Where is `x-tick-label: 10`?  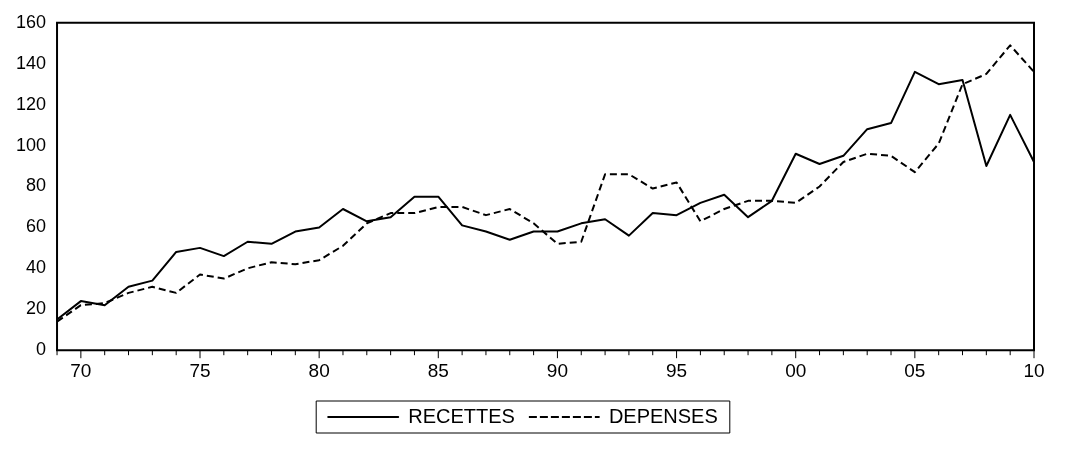
x-tick-label: 10 is located at coordinates (1034, 370).